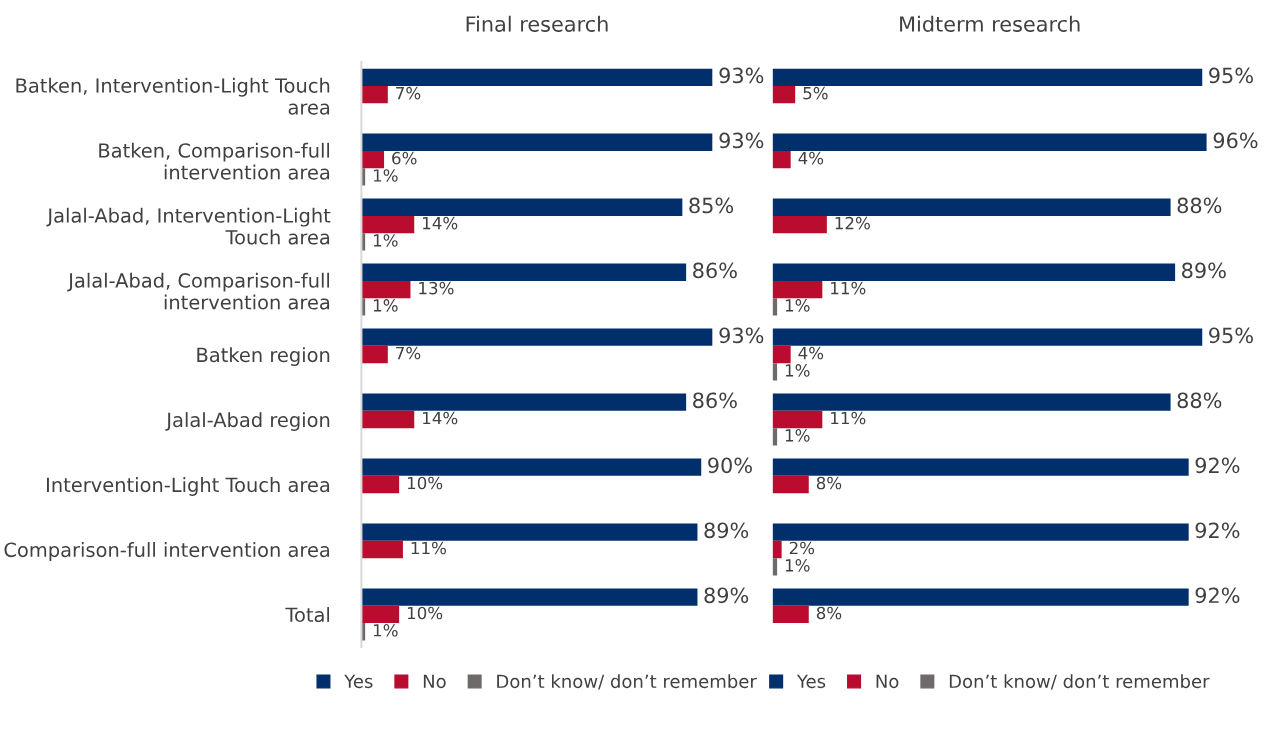  What do you see at coordinates (711, 205) in the screenshot?
I see `data-label: 85%` at bounding box center [711, 205].